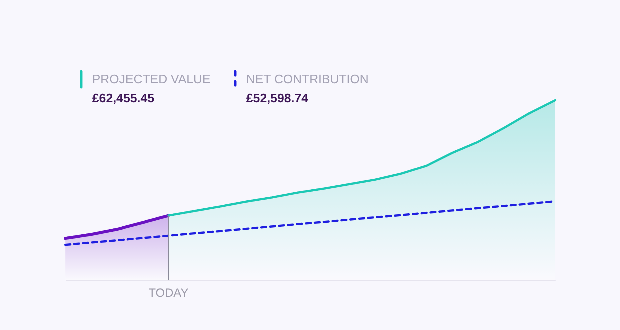 Image resolution: width=620 pixels, height=330 pixels. Describe the element at coordinates (151, 79) in the screenshot. I see `legend-label: PROJECTED VALUE` at that location.